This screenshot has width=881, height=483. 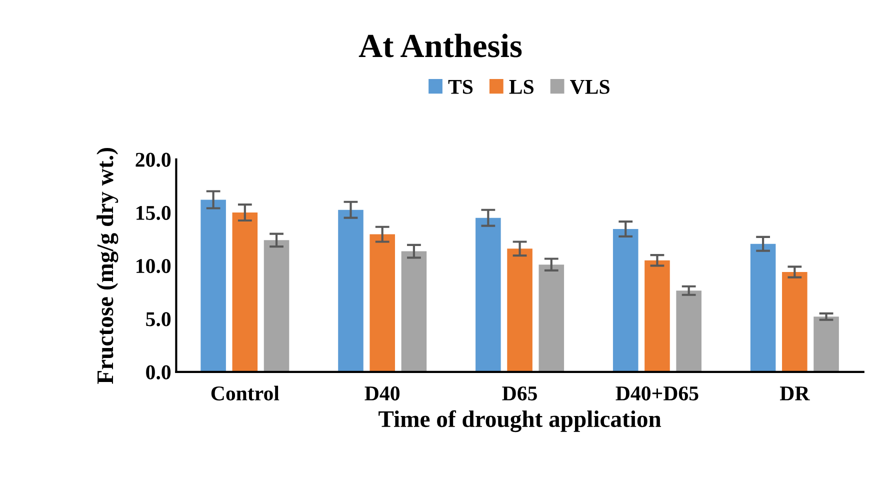 What do you see at coordinates (382, 393) in the screenshot?
I see `x-tick-label: D40` at bounding box center [382, 393].